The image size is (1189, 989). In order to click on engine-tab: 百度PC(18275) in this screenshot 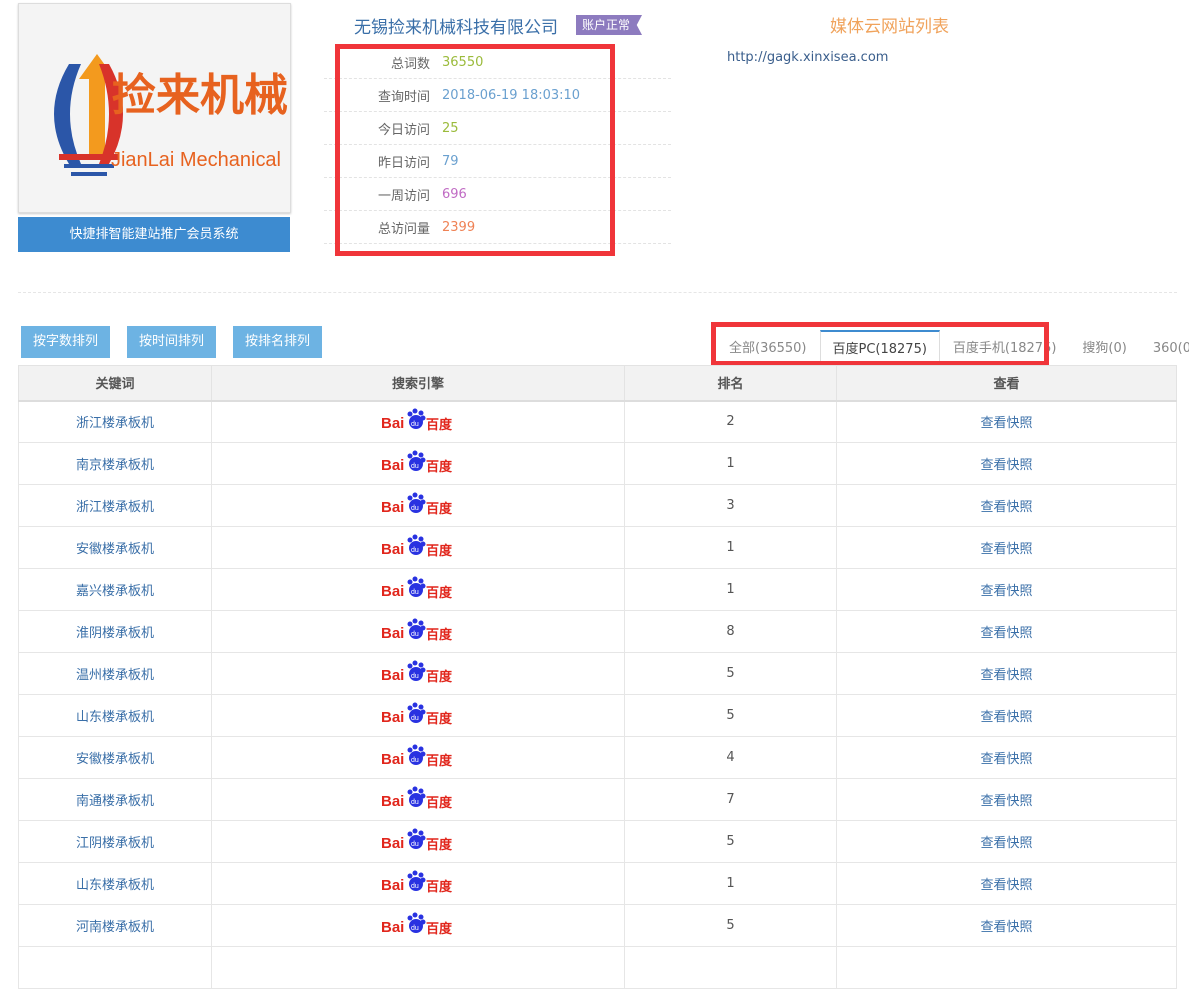, I will do `click(879, 347)`.